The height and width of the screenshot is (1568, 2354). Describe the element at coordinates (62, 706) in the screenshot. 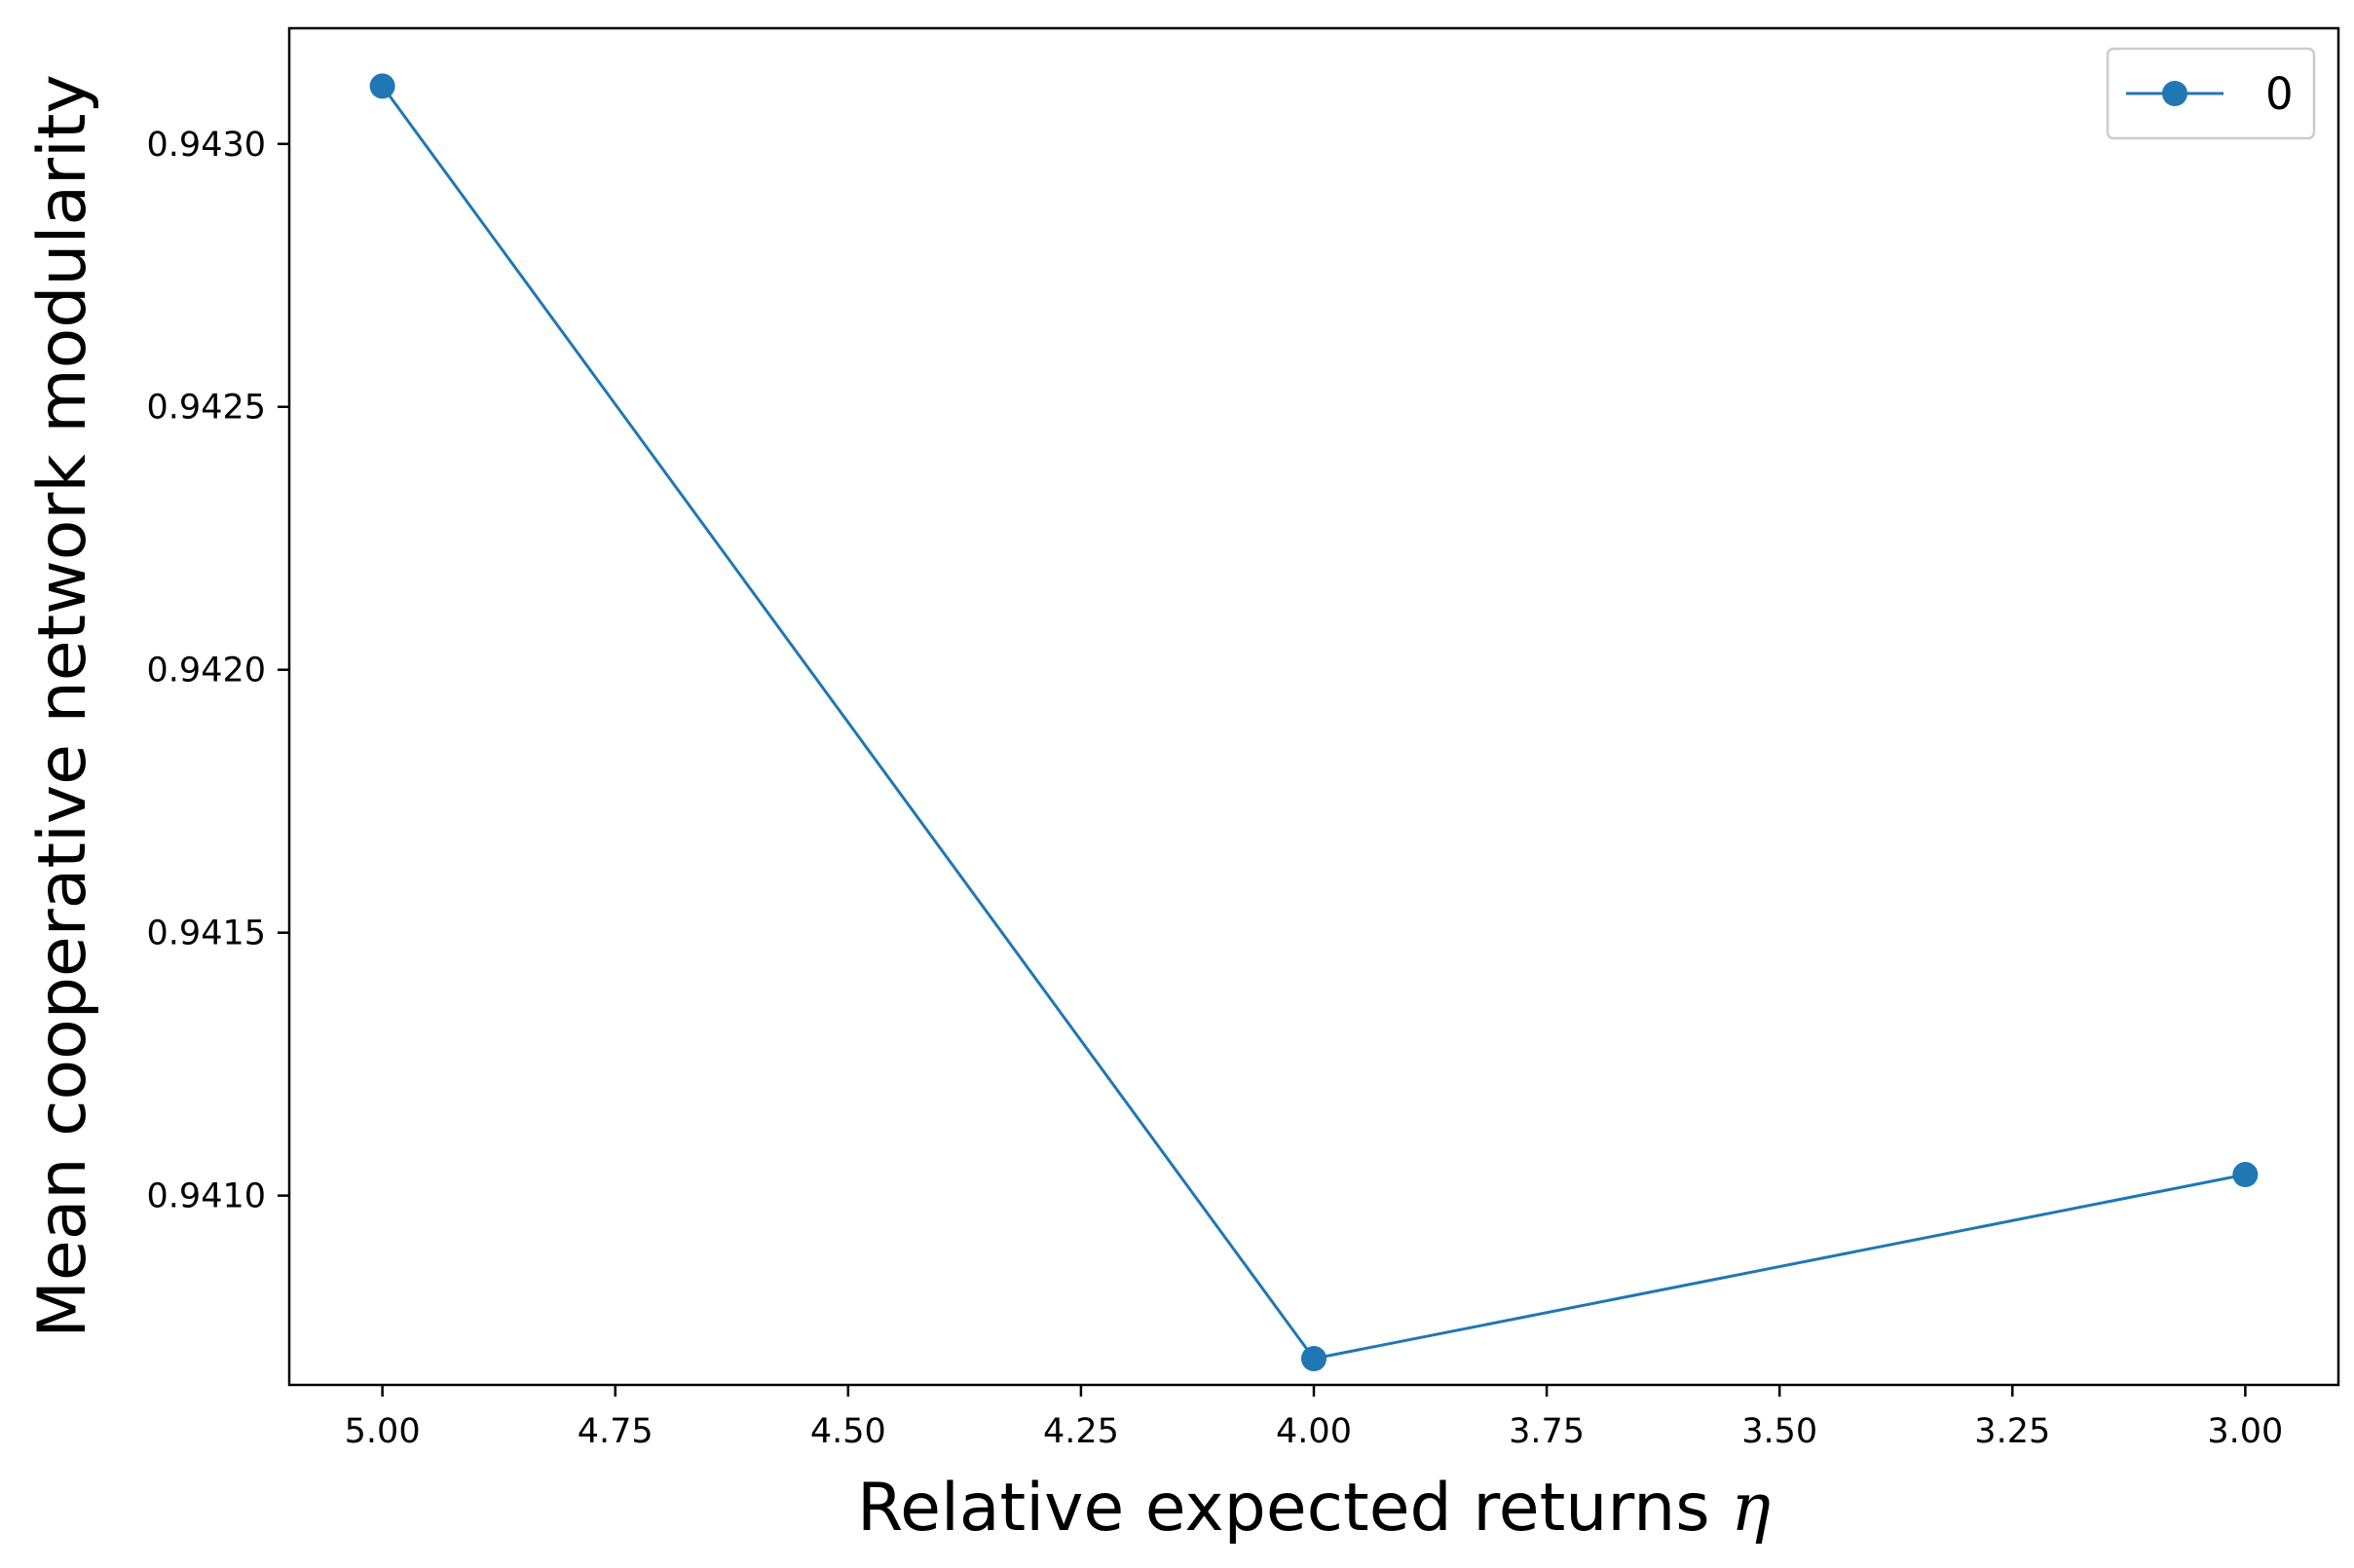

I see `y-axis-title: Mean cooperative network modularity` at that location.